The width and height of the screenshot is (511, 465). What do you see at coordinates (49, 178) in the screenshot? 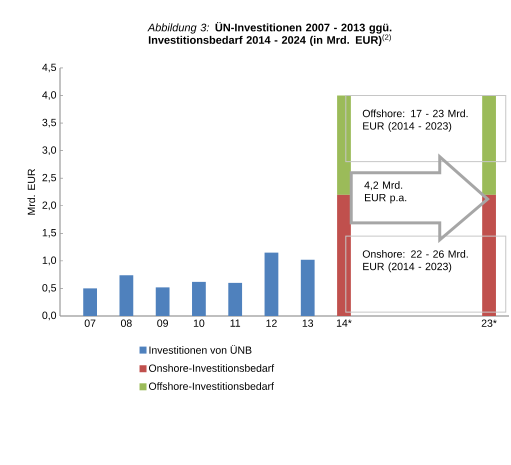
I see `y-tick-label: 2,5` at bounding box center [49, 178].